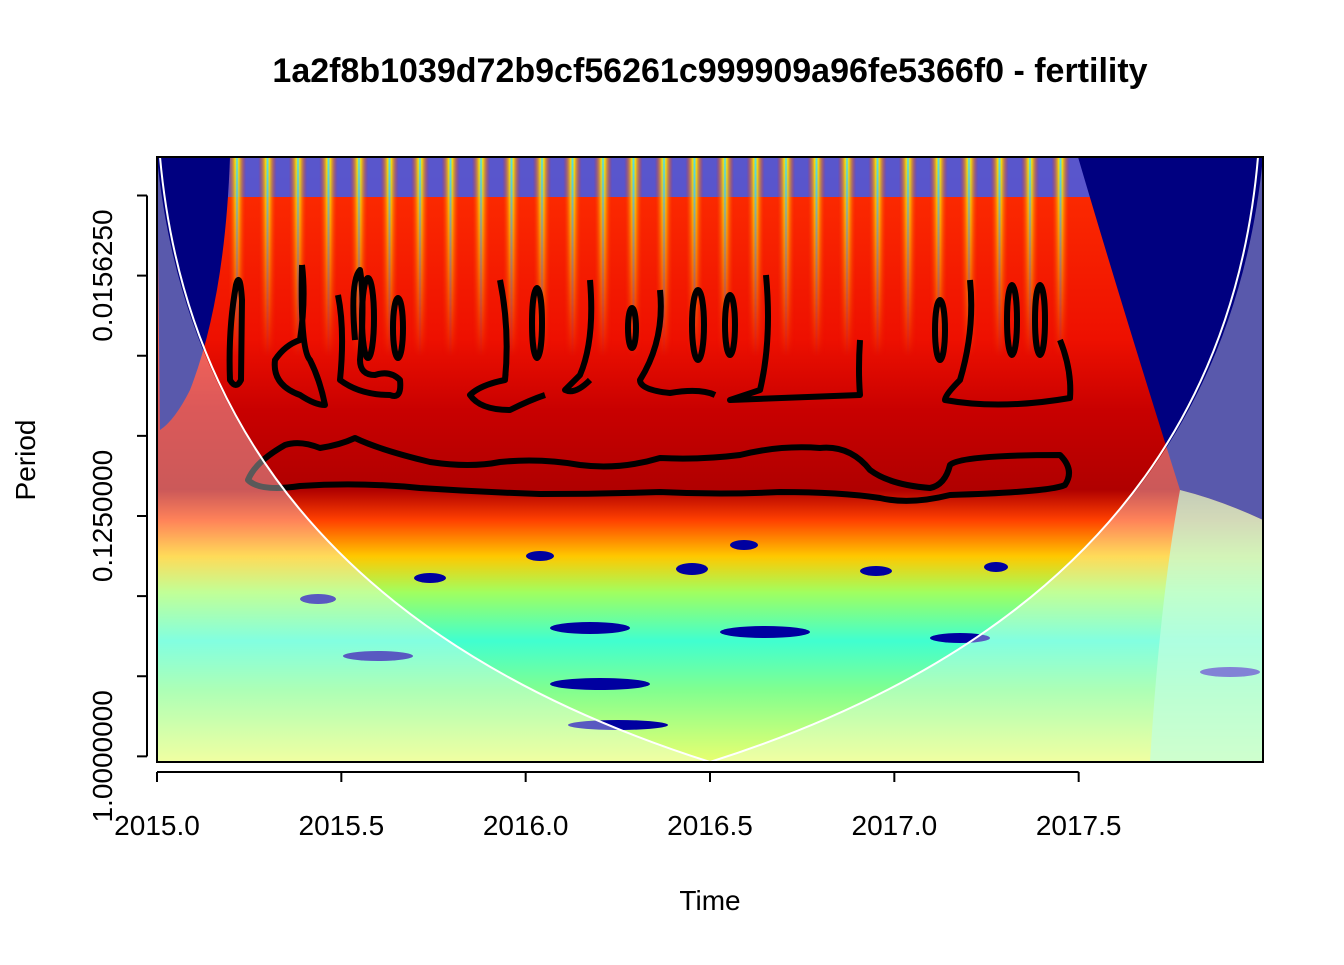  What do you see at coordinates (157, 825) in the screenshot?
I see `x-tick-label: 2015.0` at bounding box center [157, 825].